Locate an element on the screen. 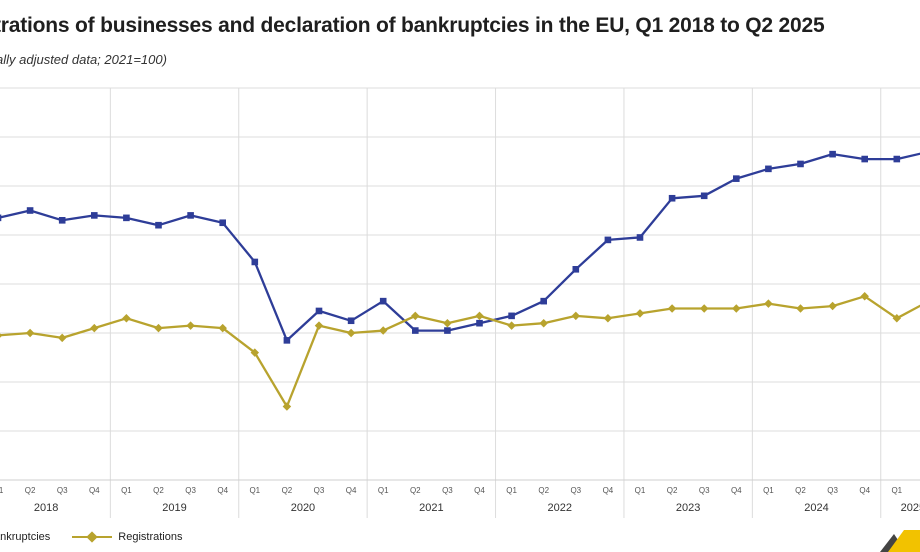 This screenshot has width=920, height=552. x-tick-label-year: 2019 is located at coordinates (174, 508).